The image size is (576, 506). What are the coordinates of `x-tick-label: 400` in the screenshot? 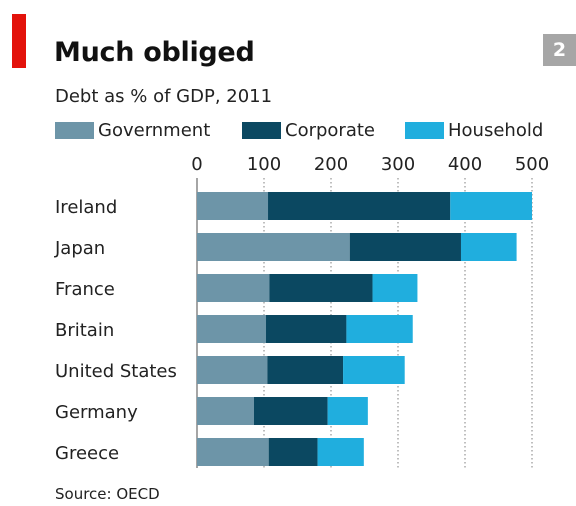 It's located at (465, 164).